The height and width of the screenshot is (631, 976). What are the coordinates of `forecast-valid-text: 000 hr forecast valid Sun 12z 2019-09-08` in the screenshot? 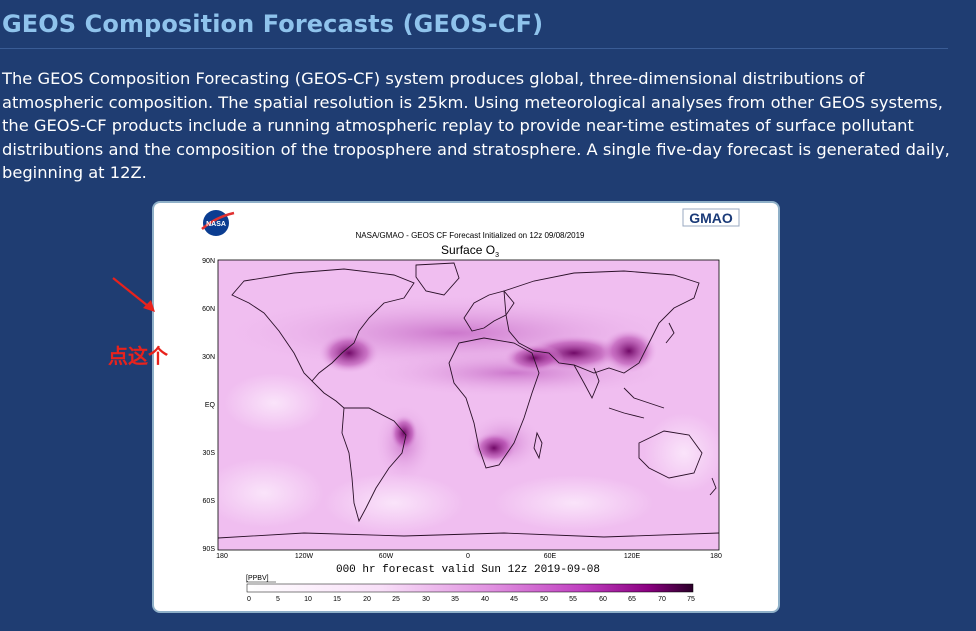 It's located at (468, 570).